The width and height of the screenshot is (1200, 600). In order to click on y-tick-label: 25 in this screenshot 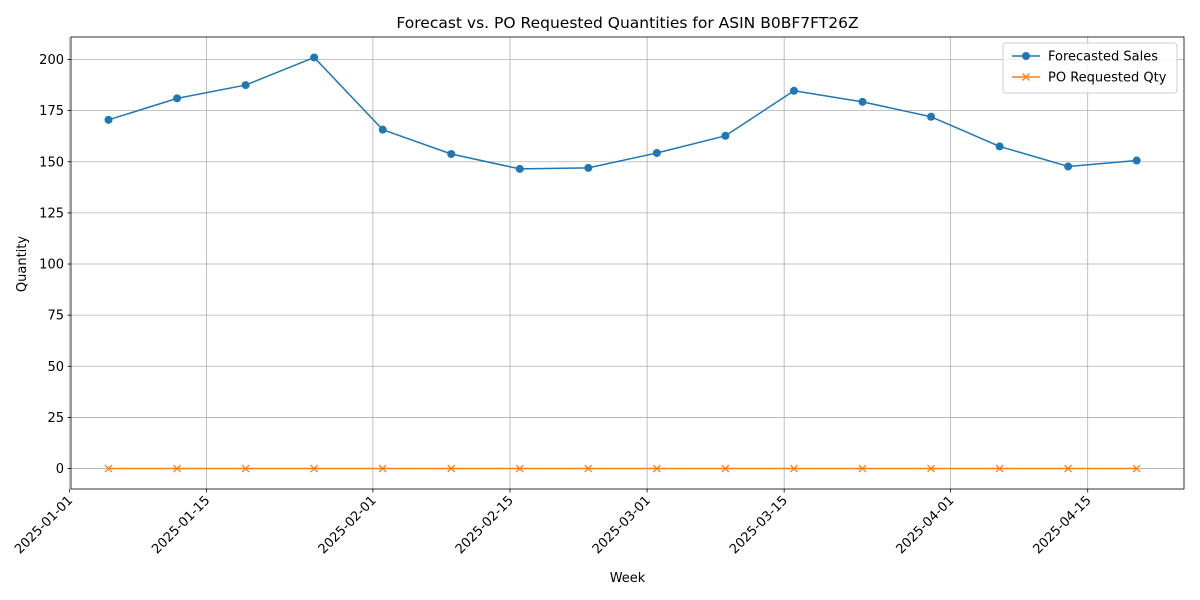, I will do `click(55, 418)`.